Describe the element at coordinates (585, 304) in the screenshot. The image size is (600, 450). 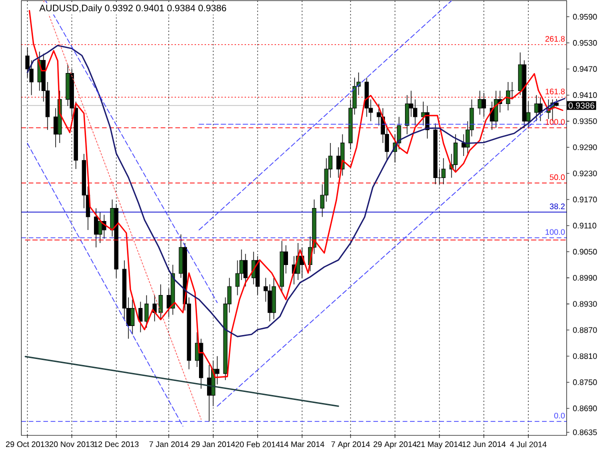
I see `y-tick-label: 0.8930` at that location.